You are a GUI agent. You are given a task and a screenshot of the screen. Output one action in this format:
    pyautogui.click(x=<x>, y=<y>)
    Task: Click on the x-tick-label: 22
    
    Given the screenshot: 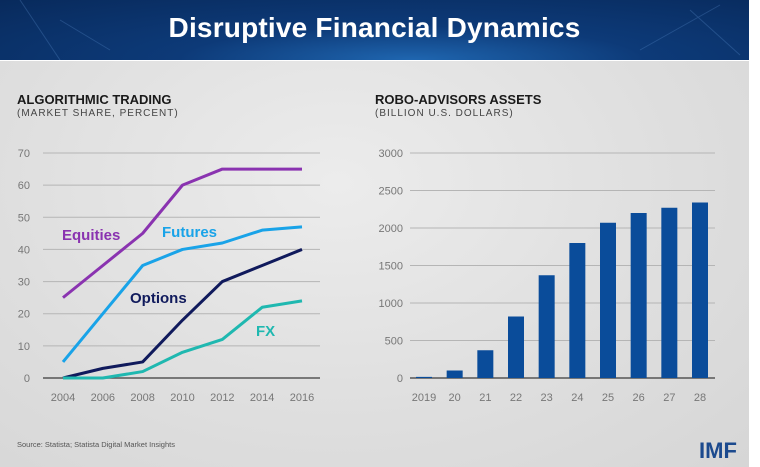 What is the action you would take?
    pyautogui.click(x=516, y=398)
    